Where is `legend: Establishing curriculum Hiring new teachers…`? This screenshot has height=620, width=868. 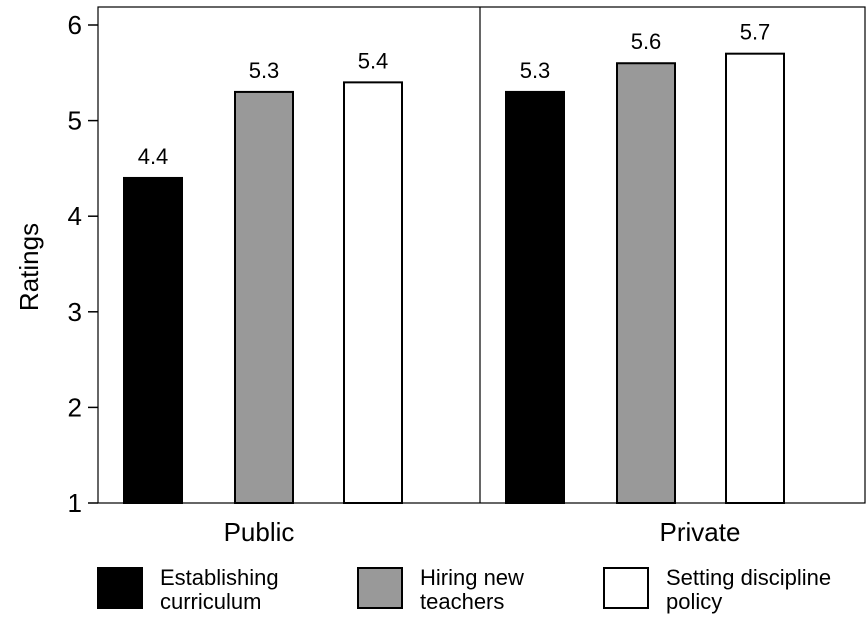
legend: Establishing curriculum Hiring new teachers… is located at coordinates (464, 589).